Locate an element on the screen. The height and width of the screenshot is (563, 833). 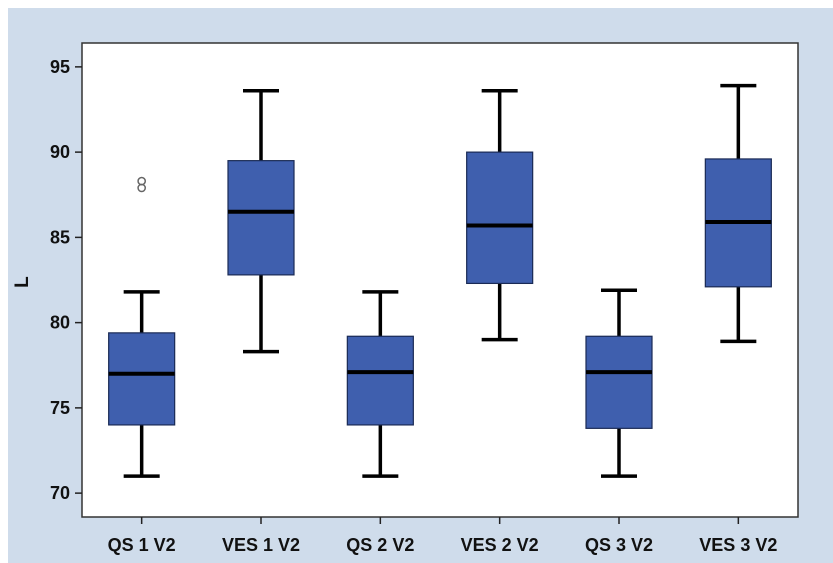
y-axis: 70 75 80 85 90 95 is located at coordinates (66, 280).